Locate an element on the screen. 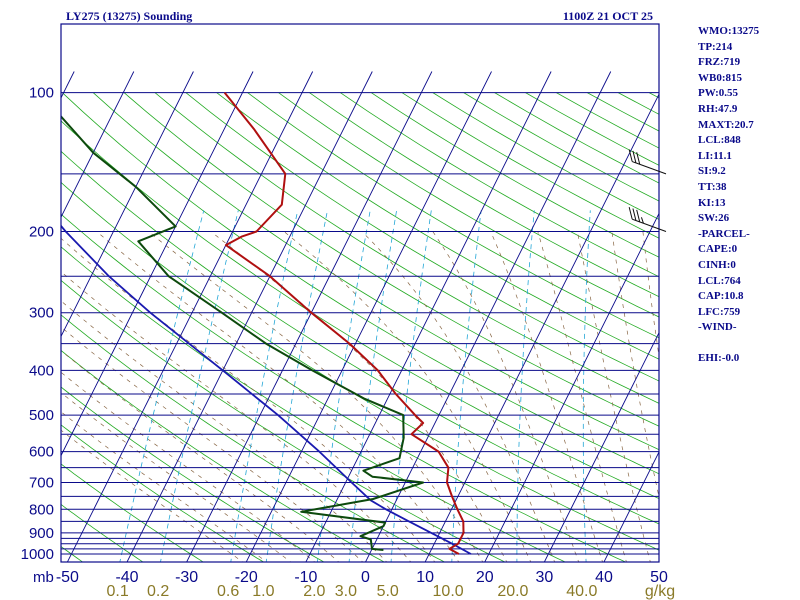  mixing-ratio-label: 3.0 is located at coordinates (346, 591).